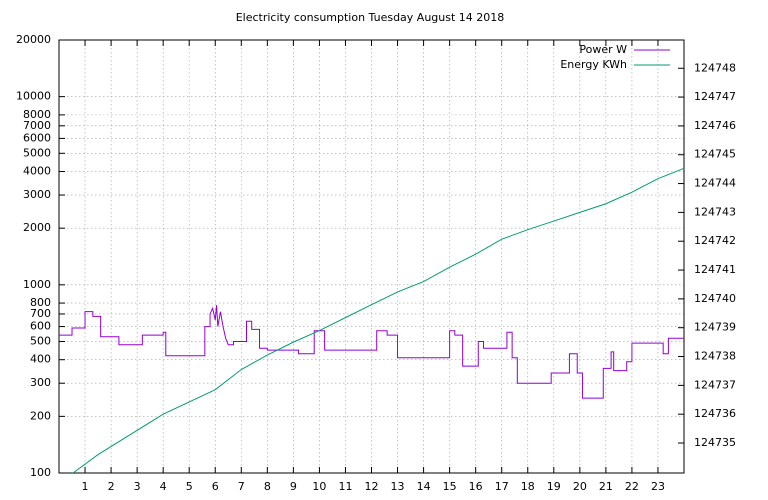 The height and width of the screenshot is (500, 768). I want to click on x-tick-label: 18, so click(528, 486).